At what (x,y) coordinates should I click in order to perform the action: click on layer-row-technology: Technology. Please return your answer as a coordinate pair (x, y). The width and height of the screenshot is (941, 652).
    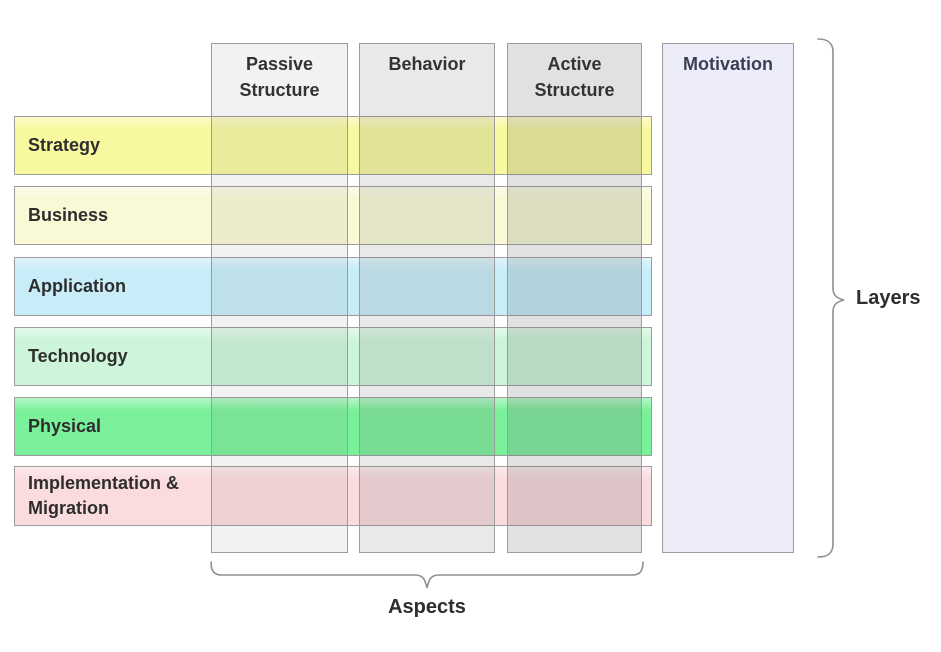
    Looking at the image, I should click on (333, 356).